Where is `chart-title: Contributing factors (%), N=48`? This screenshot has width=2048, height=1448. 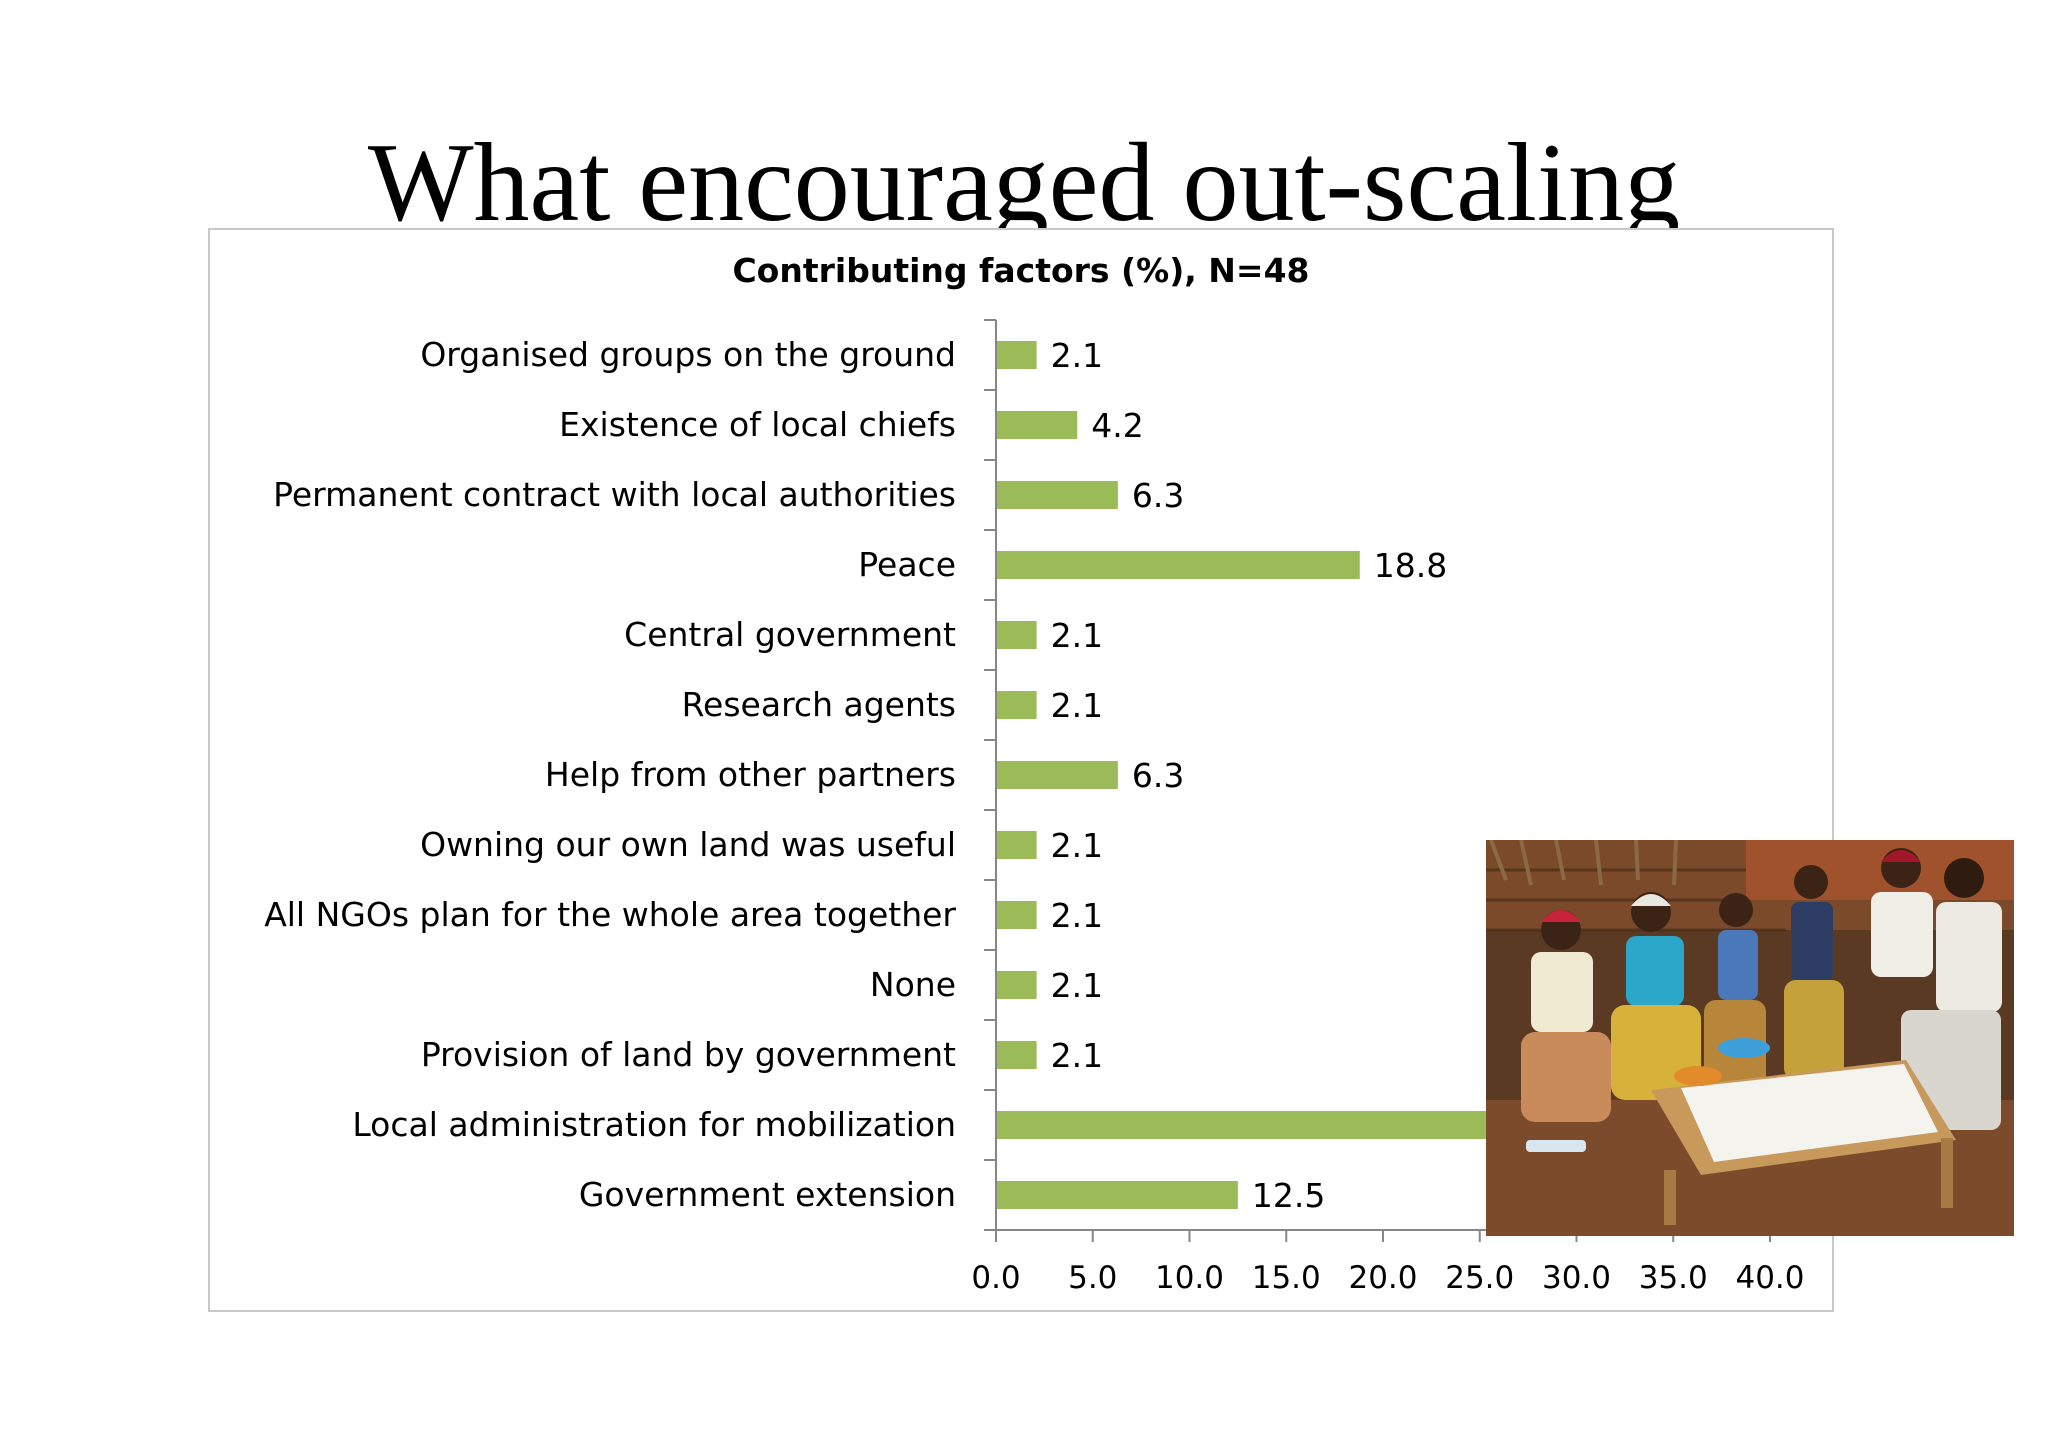
chart-title: Contributing factors (%), N=48 is located at coordinates (1020, 270).